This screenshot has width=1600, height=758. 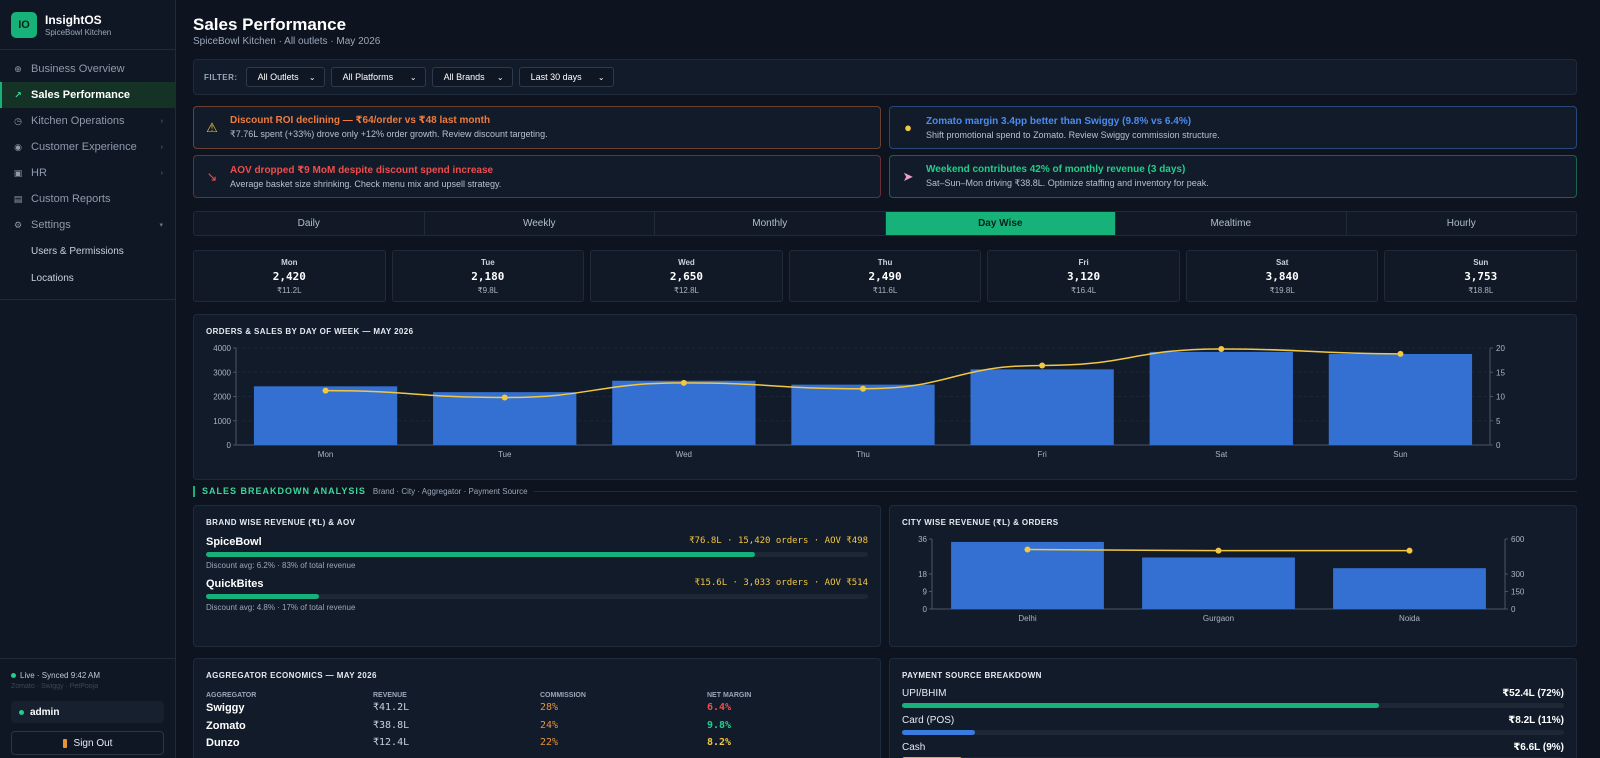 What do you see at coordinates (540, 223) in the screenshot?
I see `tab-weekly: Weekly` at bounding box center [540, 223].